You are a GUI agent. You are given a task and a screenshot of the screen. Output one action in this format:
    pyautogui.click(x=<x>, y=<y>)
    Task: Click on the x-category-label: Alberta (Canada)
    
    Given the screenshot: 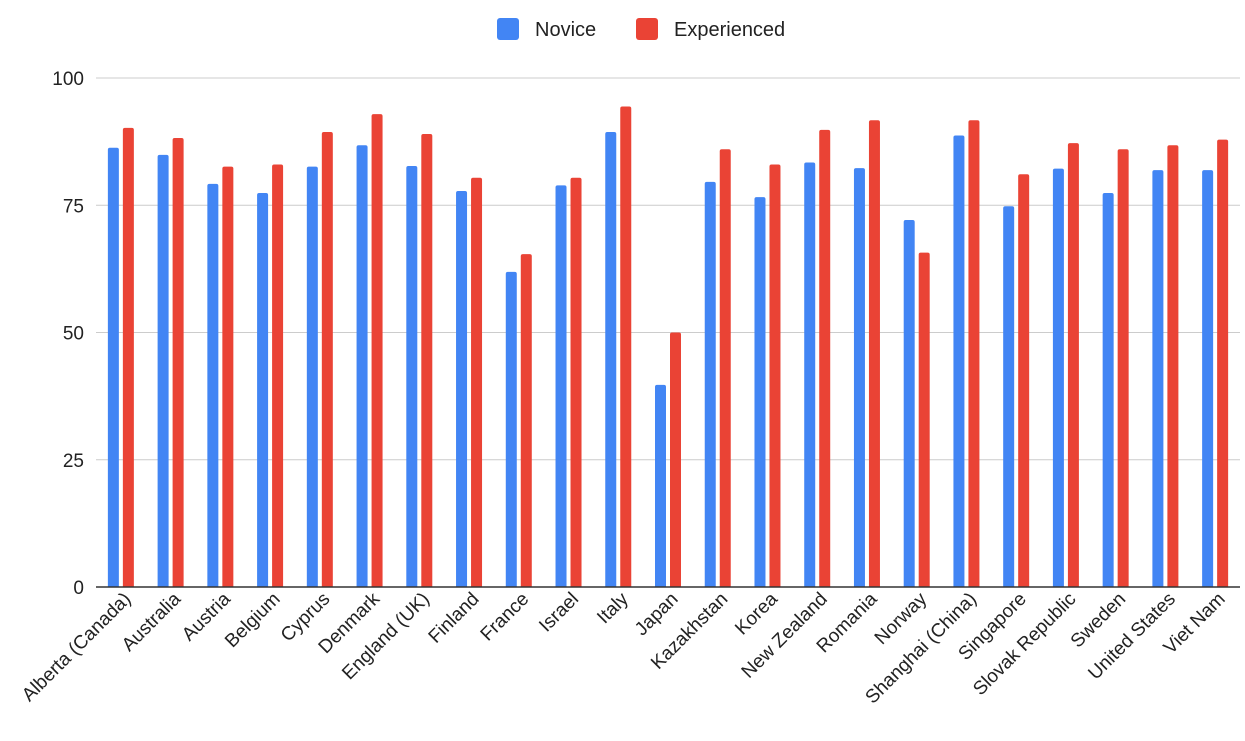 What is the action you would take?
    pyautogui.click(x=76, y=647)
    